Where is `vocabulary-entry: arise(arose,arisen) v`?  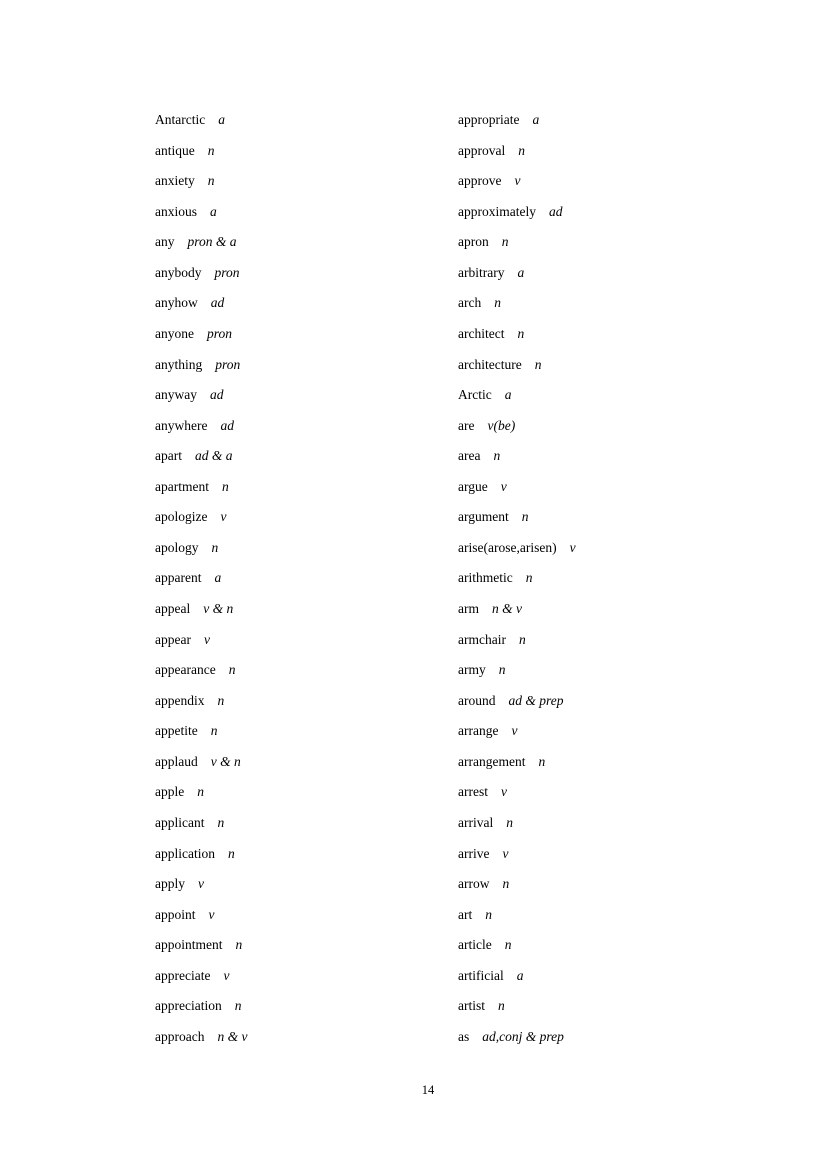
vocabulary-entry: arise(arose,arisen) v is located at coordinates (517, 548).